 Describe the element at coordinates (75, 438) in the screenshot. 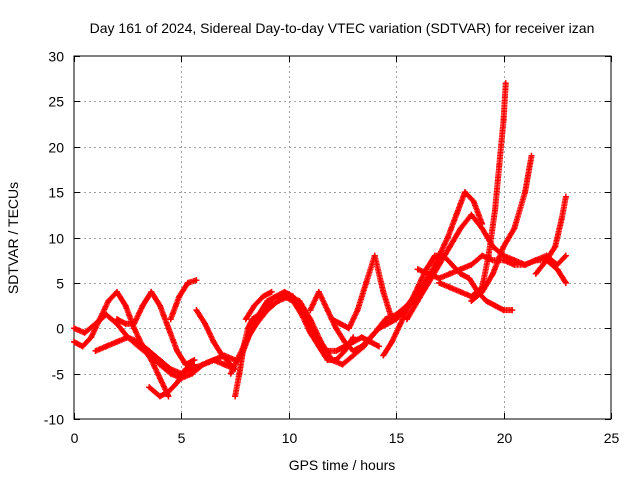

I see `x-tick-label: 0` at that location.